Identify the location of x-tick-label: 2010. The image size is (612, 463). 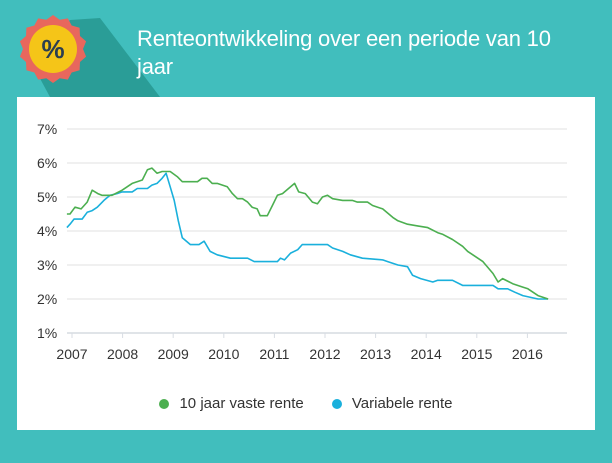
(223, 354).